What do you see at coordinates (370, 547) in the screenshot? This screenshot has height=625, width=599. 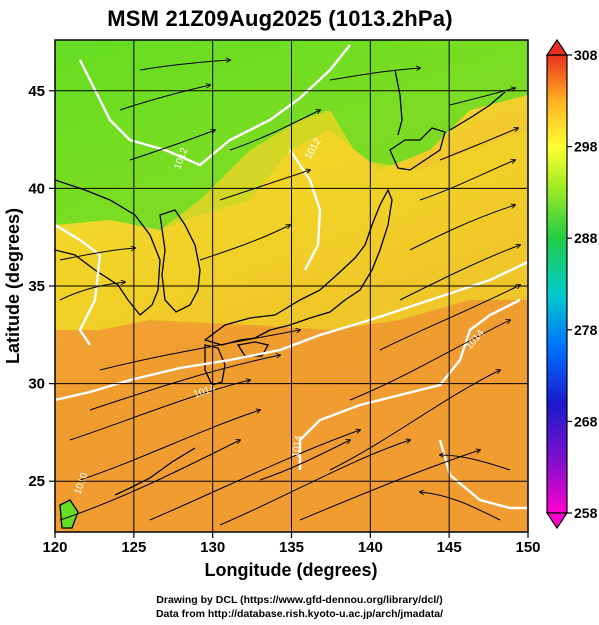 I see `x-tick-label: 140` at bounding box center [370, 547].